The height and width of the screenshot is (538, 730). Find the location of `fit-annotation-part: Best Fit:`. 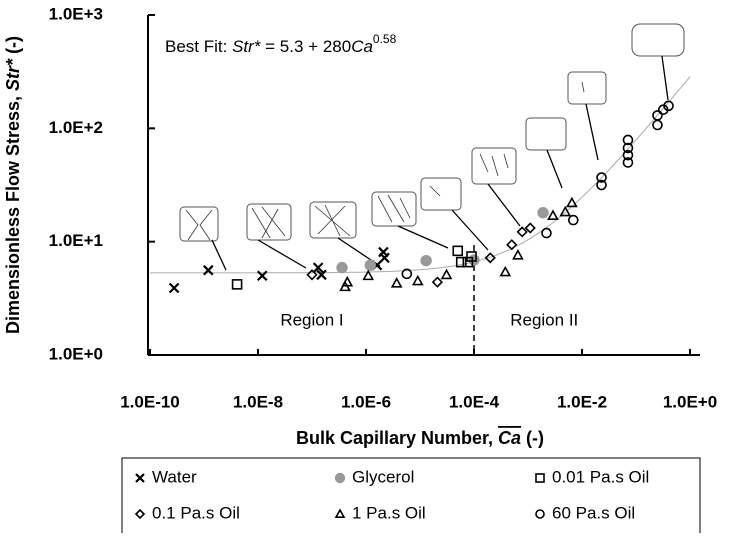

fit-annotation-part: Best Fit: is located at coordinates (198, 46).